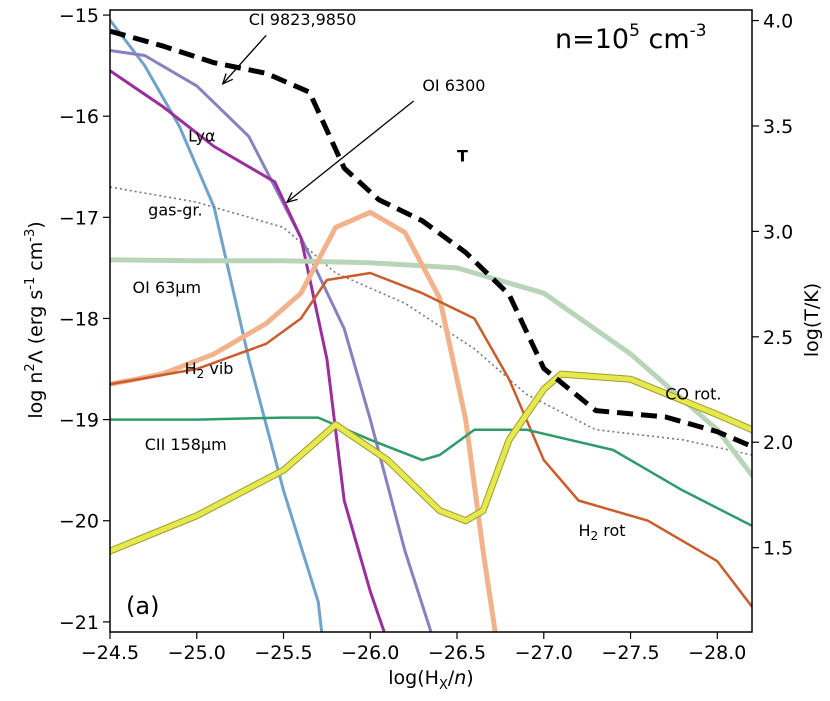  What do you see at coordinates (431, 472) in the screenshot?
I see `series-cii-158-m` at bounding box center [431, 472].